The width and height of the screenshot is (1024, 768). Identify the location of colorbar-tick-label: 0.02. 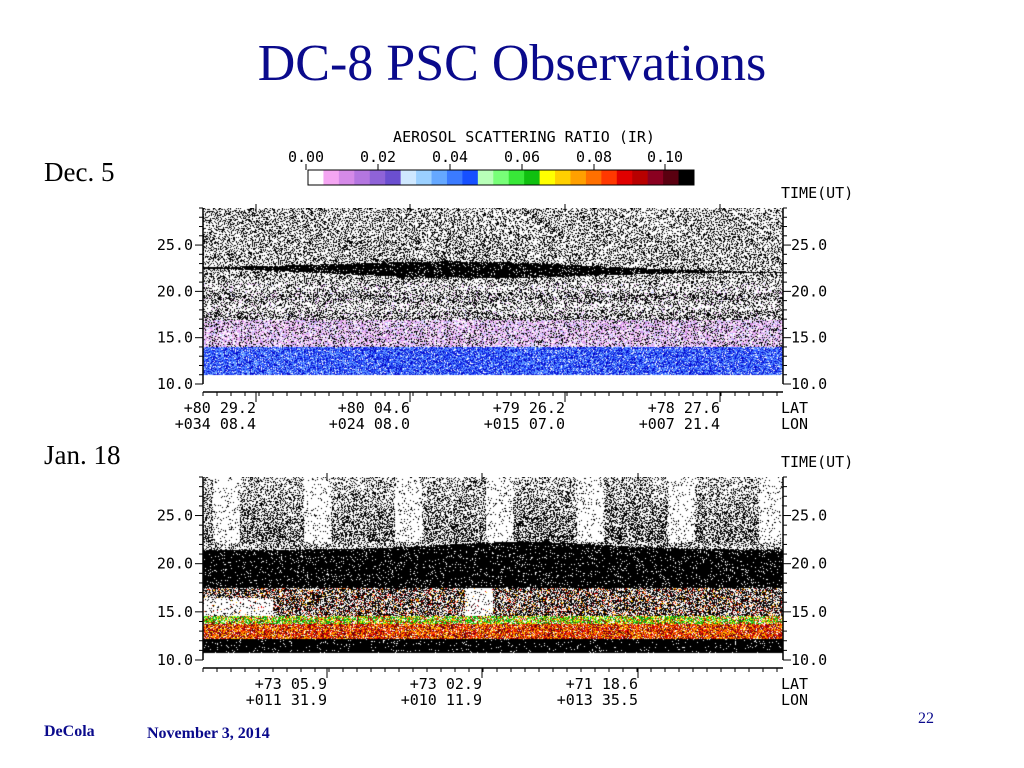
(378, 157).